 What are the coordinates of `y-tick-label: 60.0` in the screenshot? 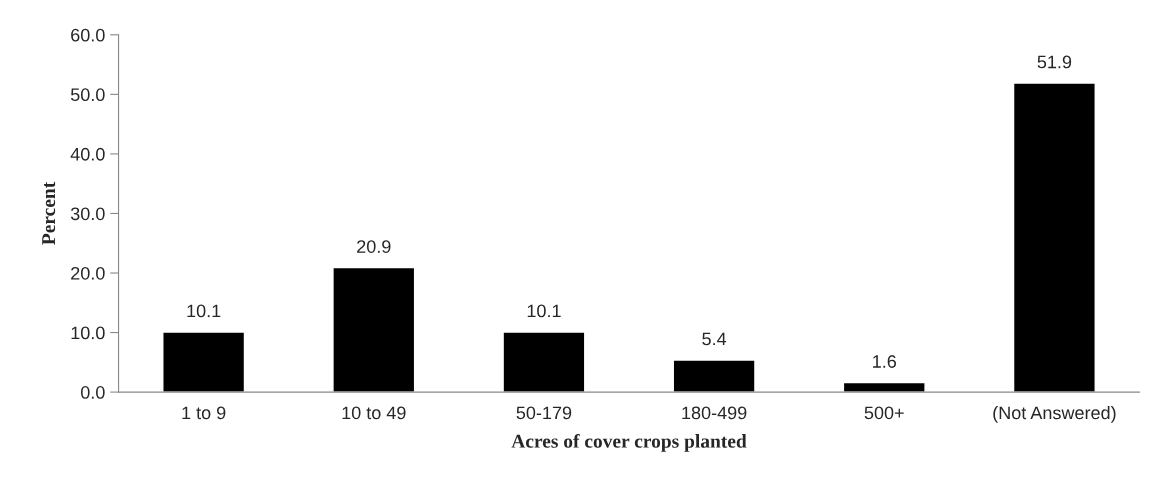 It's located at (88, 35).